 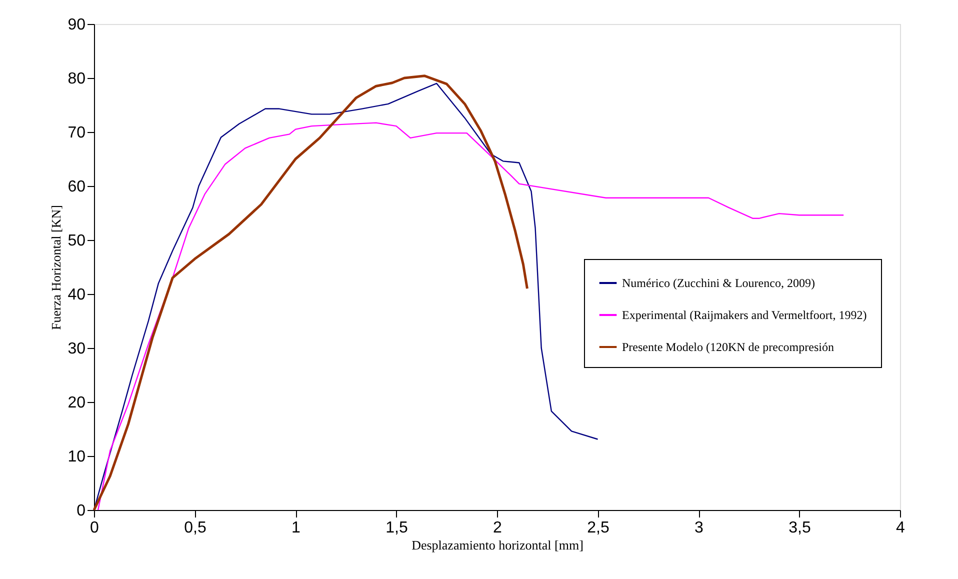 What do you see at coordinates (296, 528) in the screenshot?
I see `x-tick-label: 1` at bounding box center [296, 528].